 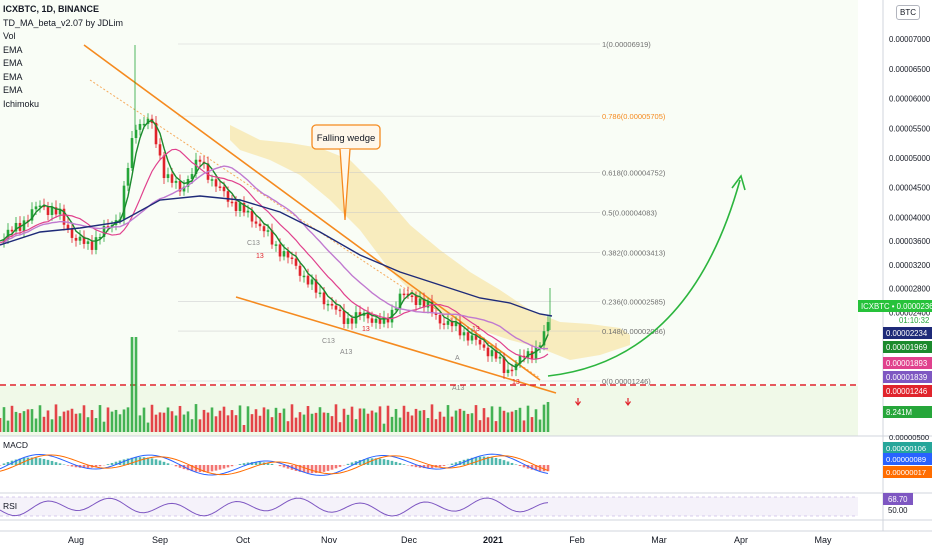 I want to click on price-axis-label: 0.00002800, so click(x=910, y=289).